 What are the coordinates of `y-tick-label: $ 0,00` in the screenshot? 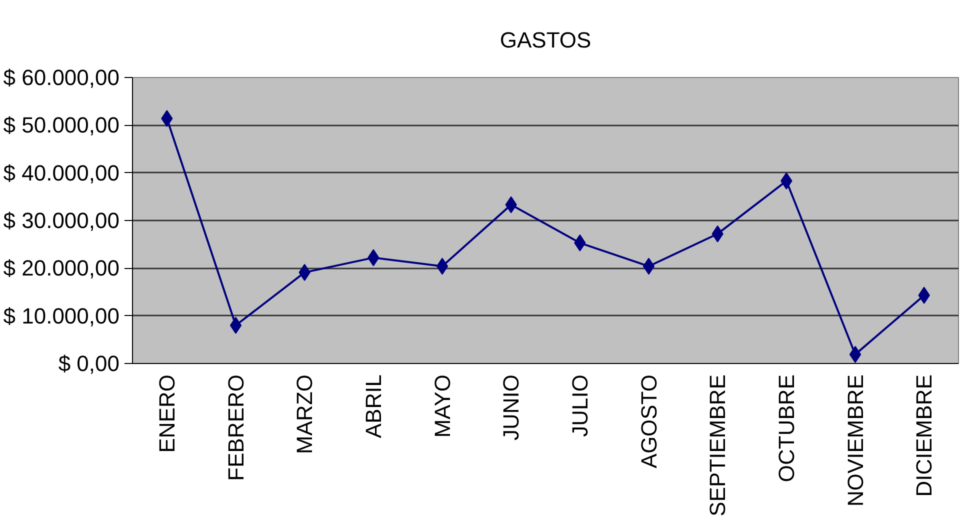 It's located at (89, 363).